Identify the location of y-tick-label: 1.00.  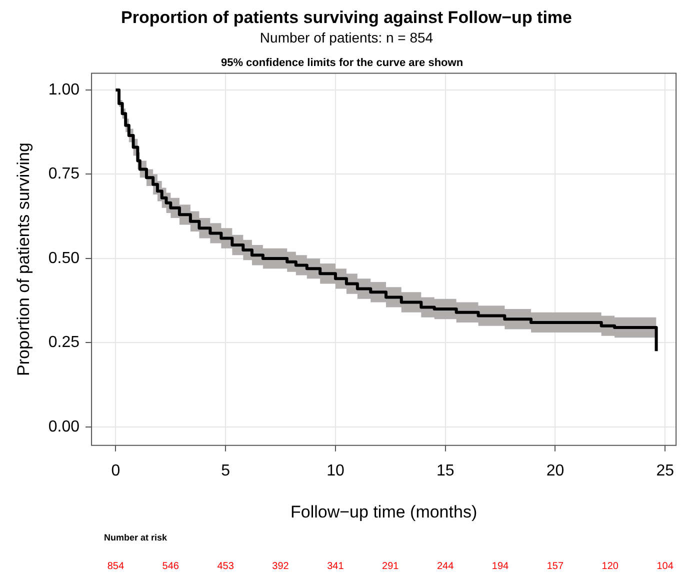
(64, 89).